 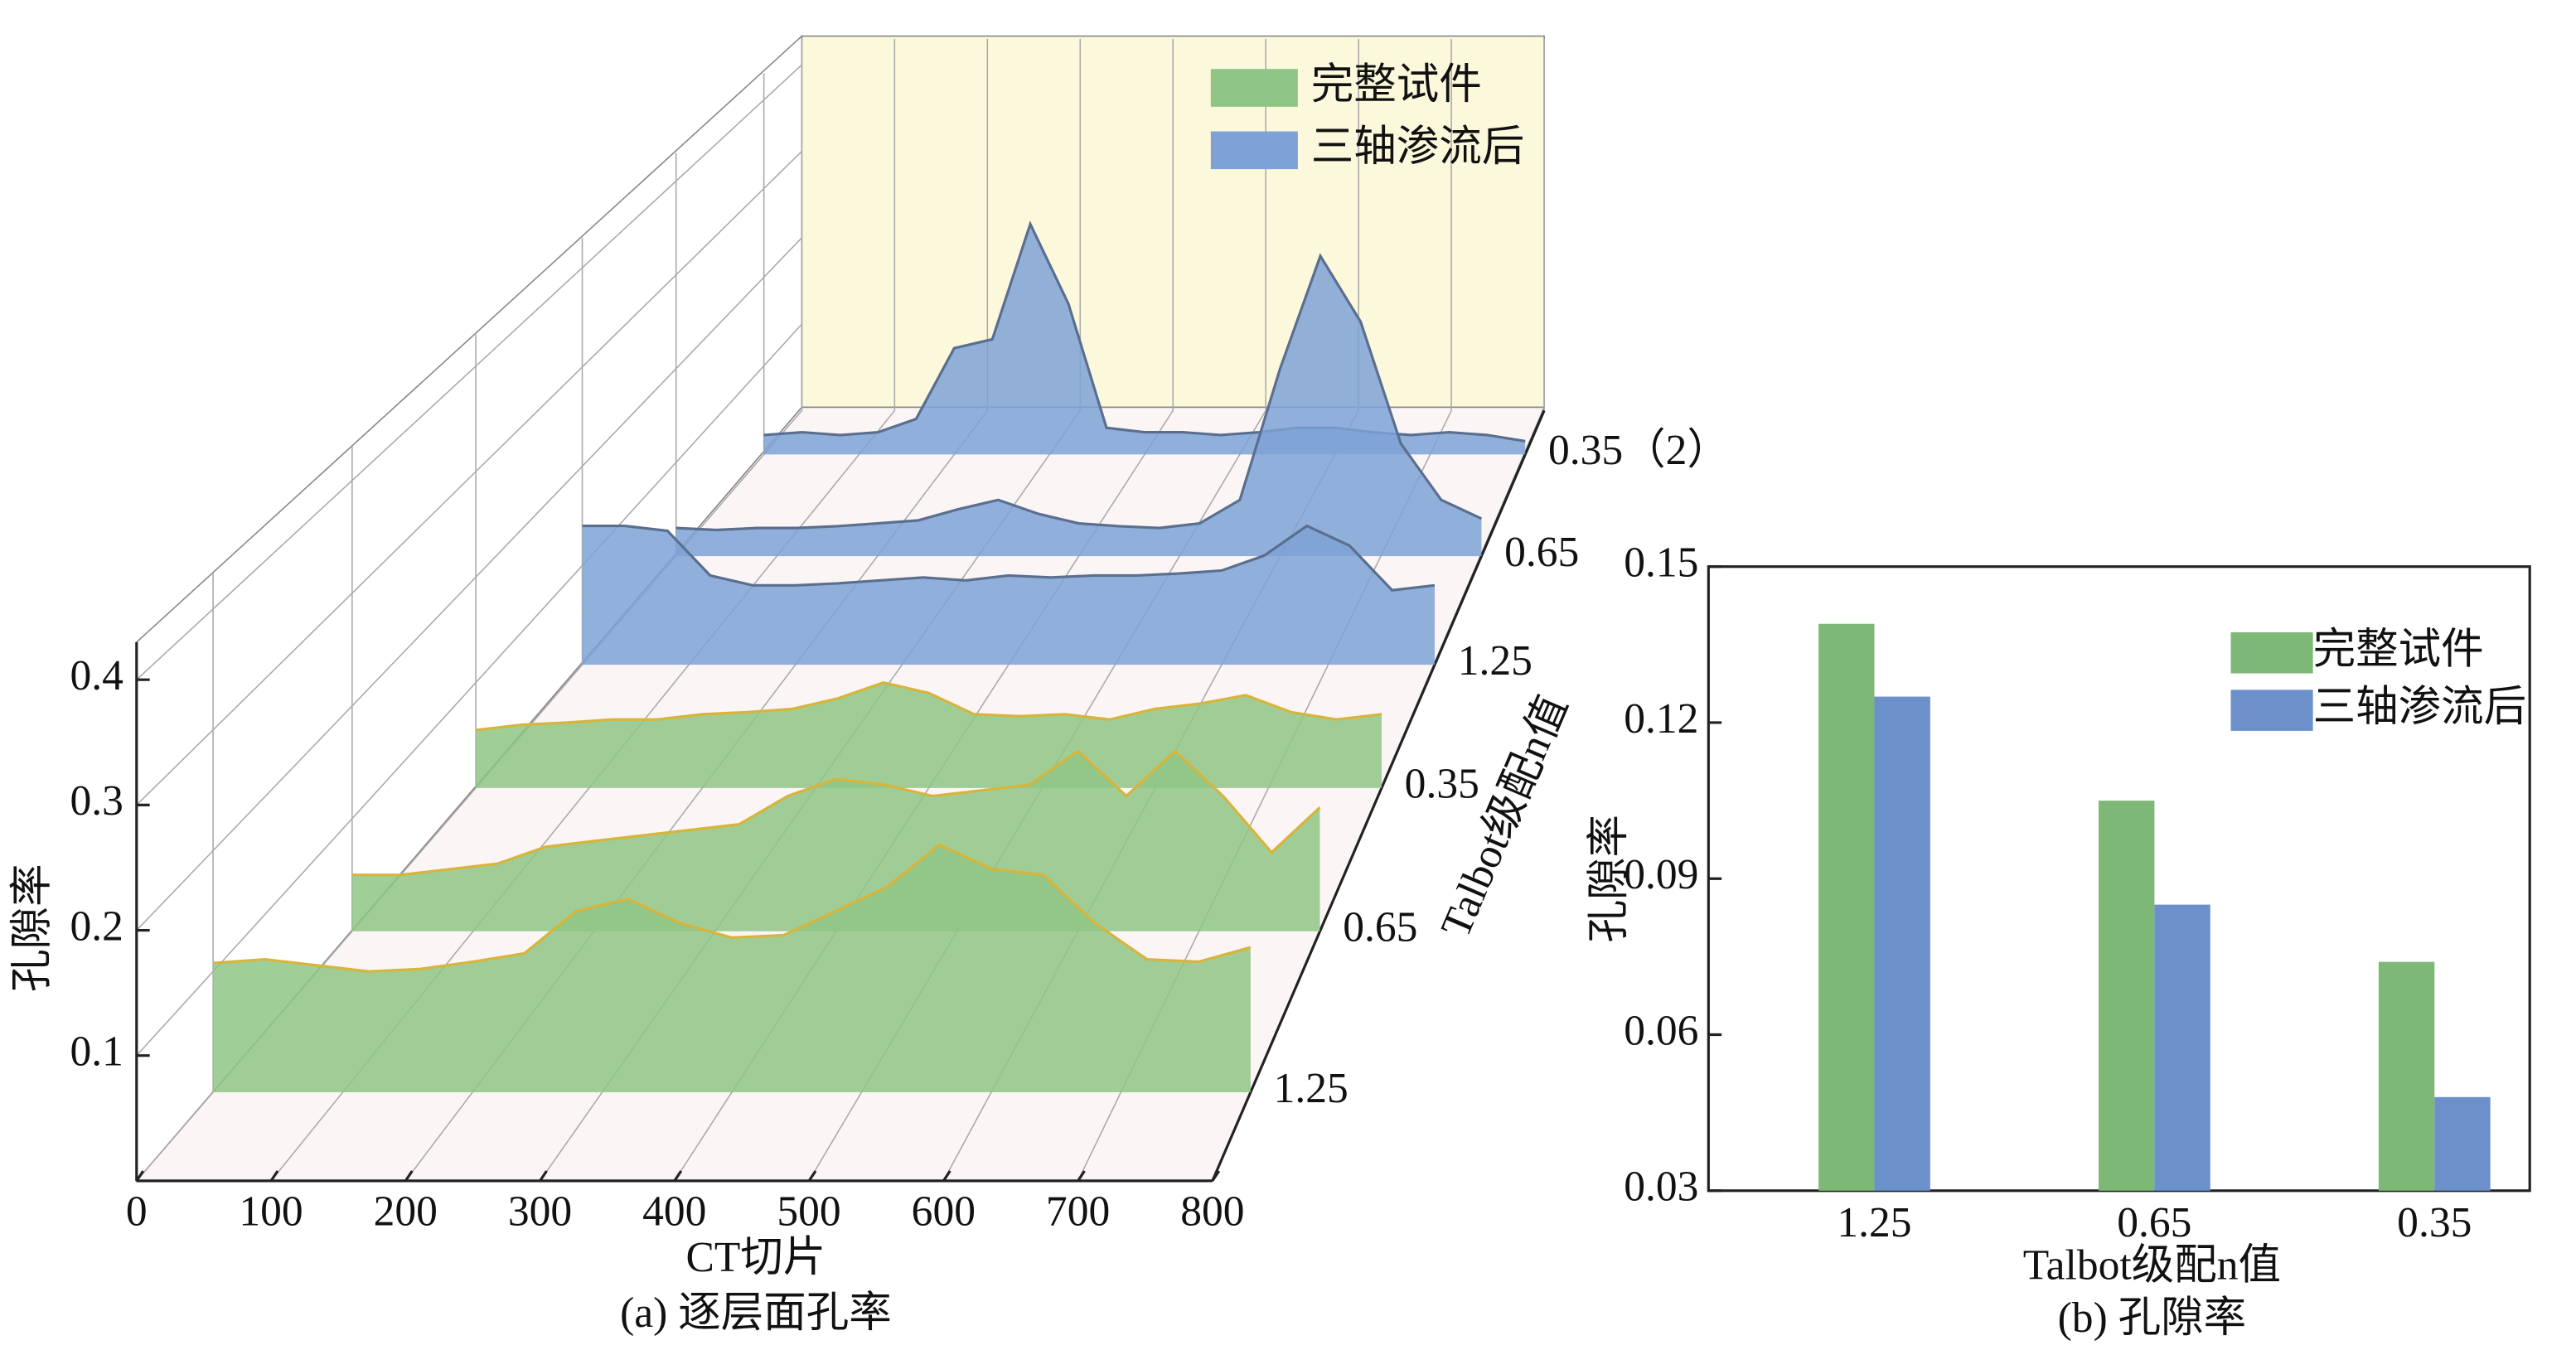 I want to click on x-tick-label: 700, so click(x=1078, y=1211).